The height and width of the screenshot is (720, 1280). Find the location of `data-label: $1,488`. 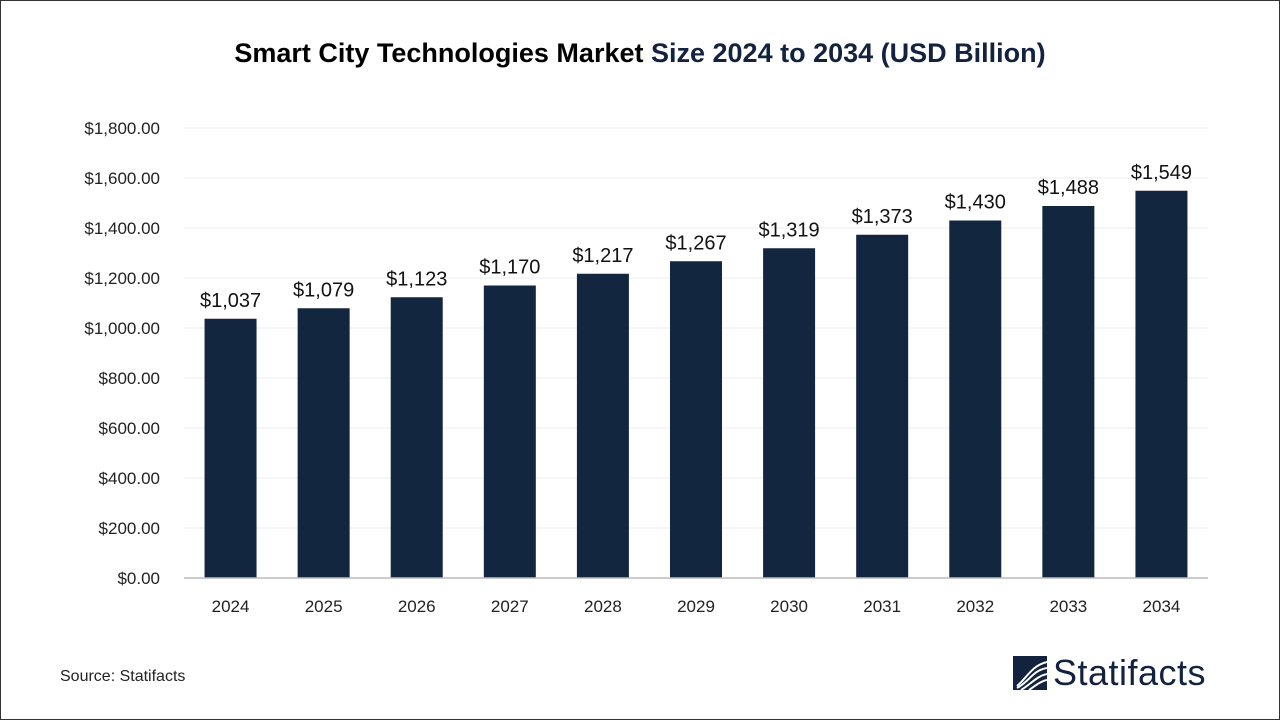

data-label: $1,488 is located at coordinates (1068, 188).